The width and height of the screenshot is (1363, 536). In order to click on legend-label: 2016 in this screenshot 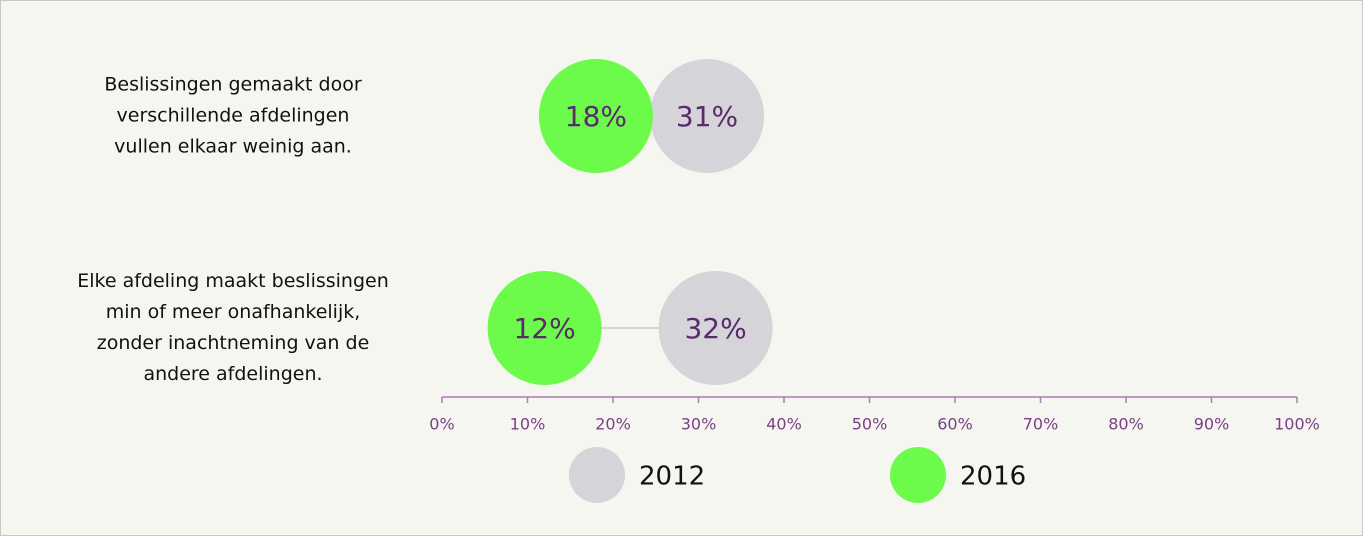, I will do `click(993, 477)`.